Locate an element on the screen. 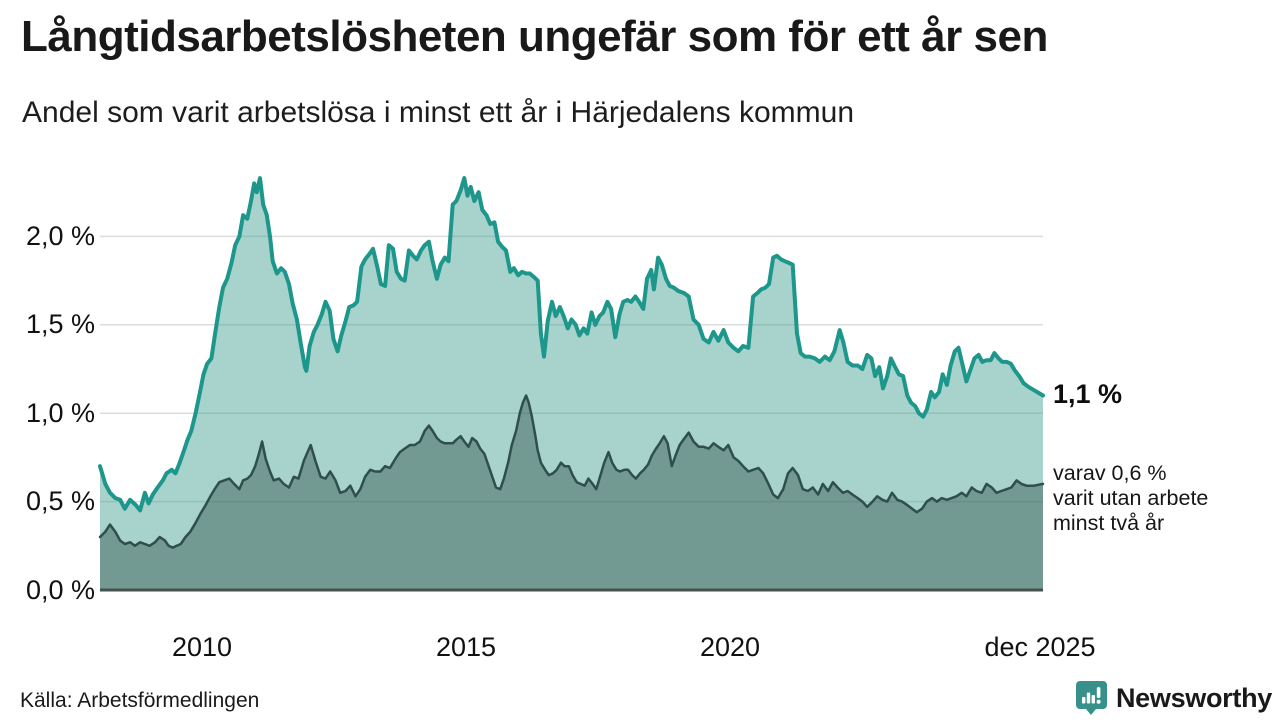 The width and height of the screenshot is (1280, 720). secondary-note-line: minst två år is located at coordinates (1109, 523).